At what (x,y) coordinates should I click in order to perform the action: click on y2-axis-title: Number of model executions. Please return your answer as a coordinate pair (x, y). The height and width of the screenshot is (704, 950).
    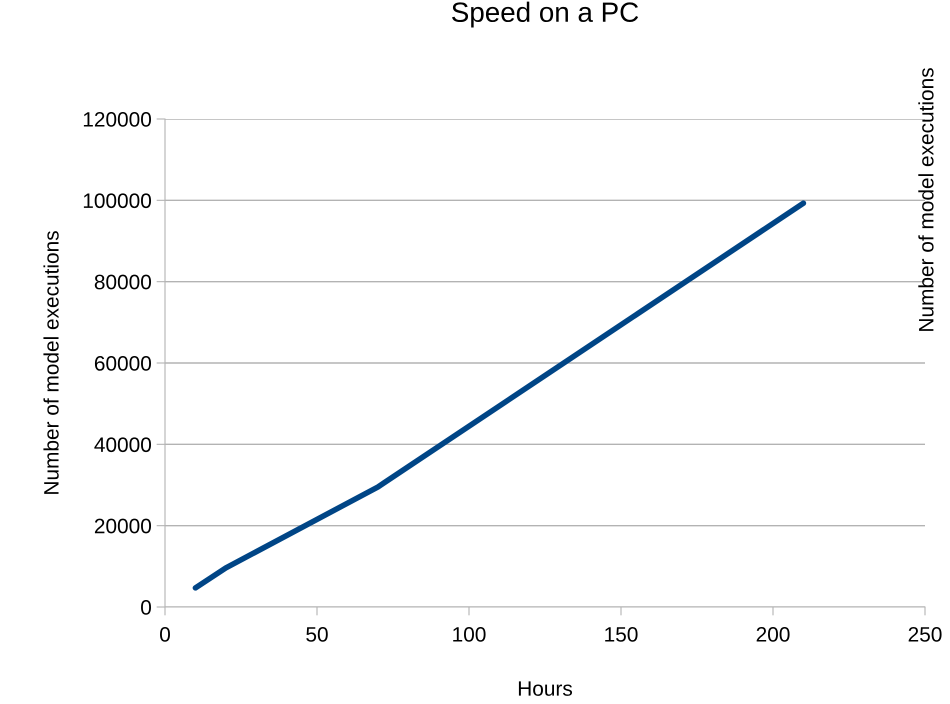
    Looking at the image, I should click on (926, 199).